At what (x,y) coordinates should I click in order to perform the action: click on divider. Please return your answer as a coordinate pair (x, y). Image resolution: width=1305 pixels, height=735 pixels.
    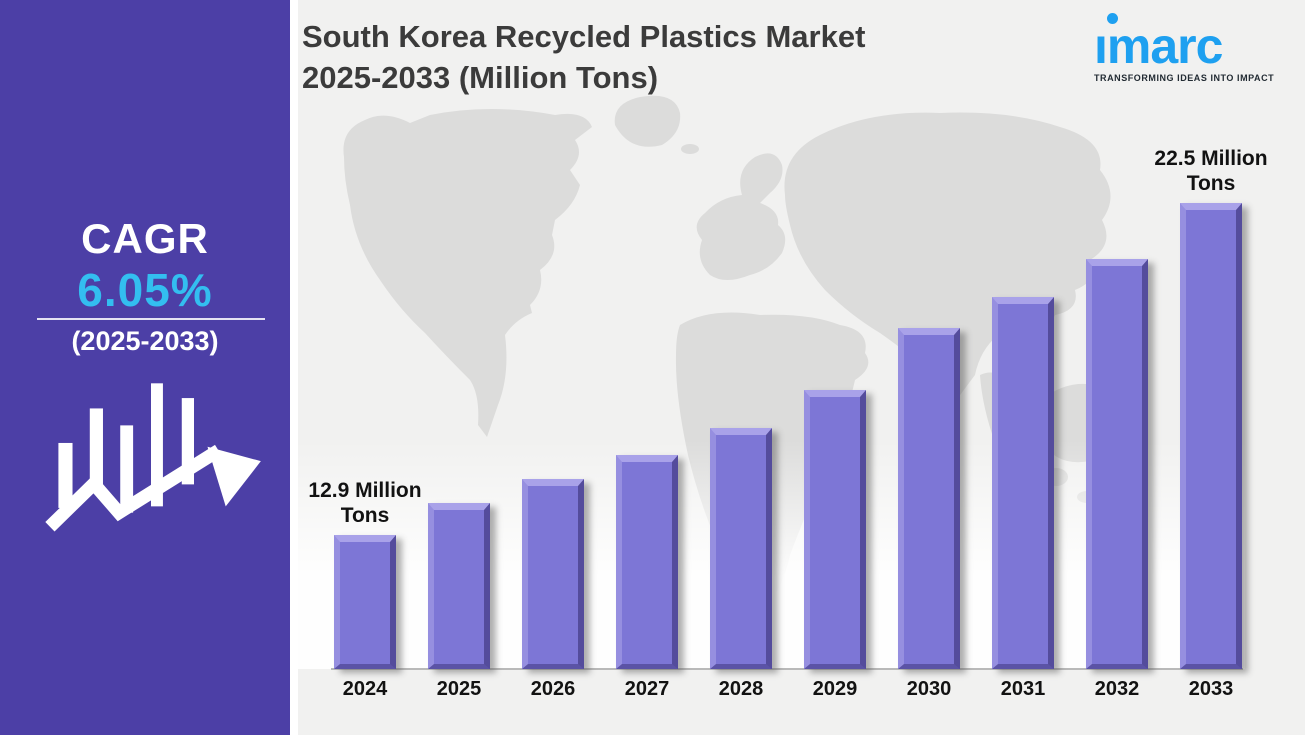
    Looking at the image, I should click on (151, 319).